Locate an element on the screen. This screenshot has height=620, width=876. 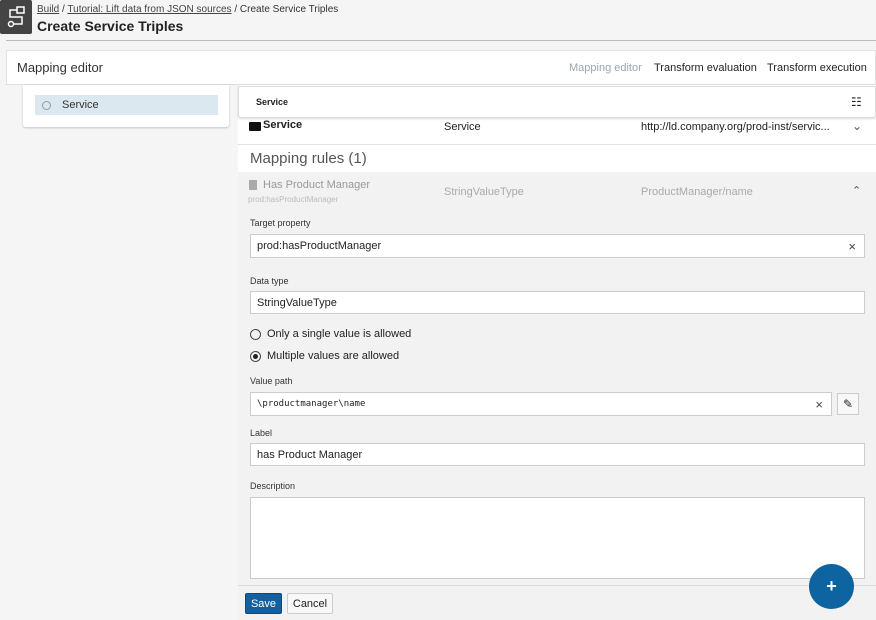
target-property-input: prod:hasProductManager × is located at coordinates (557, 246).